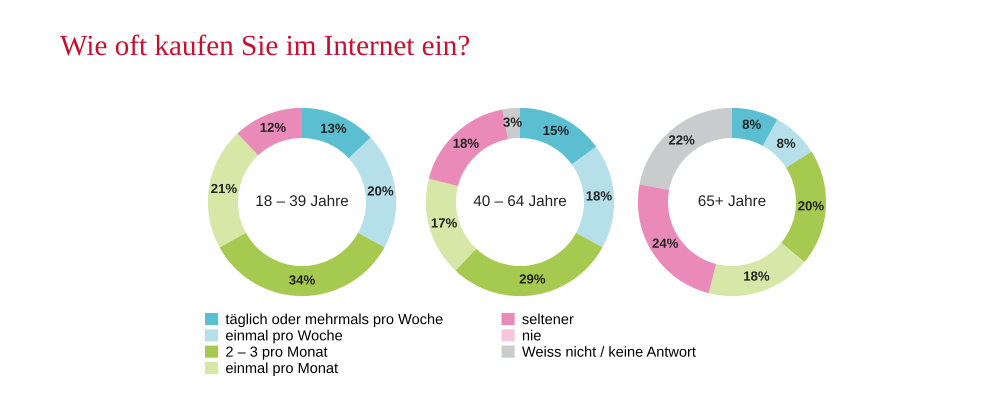  Describe the element at coordinates (665, 243) in the screenshot. I see `data-label: 24%` at that location.